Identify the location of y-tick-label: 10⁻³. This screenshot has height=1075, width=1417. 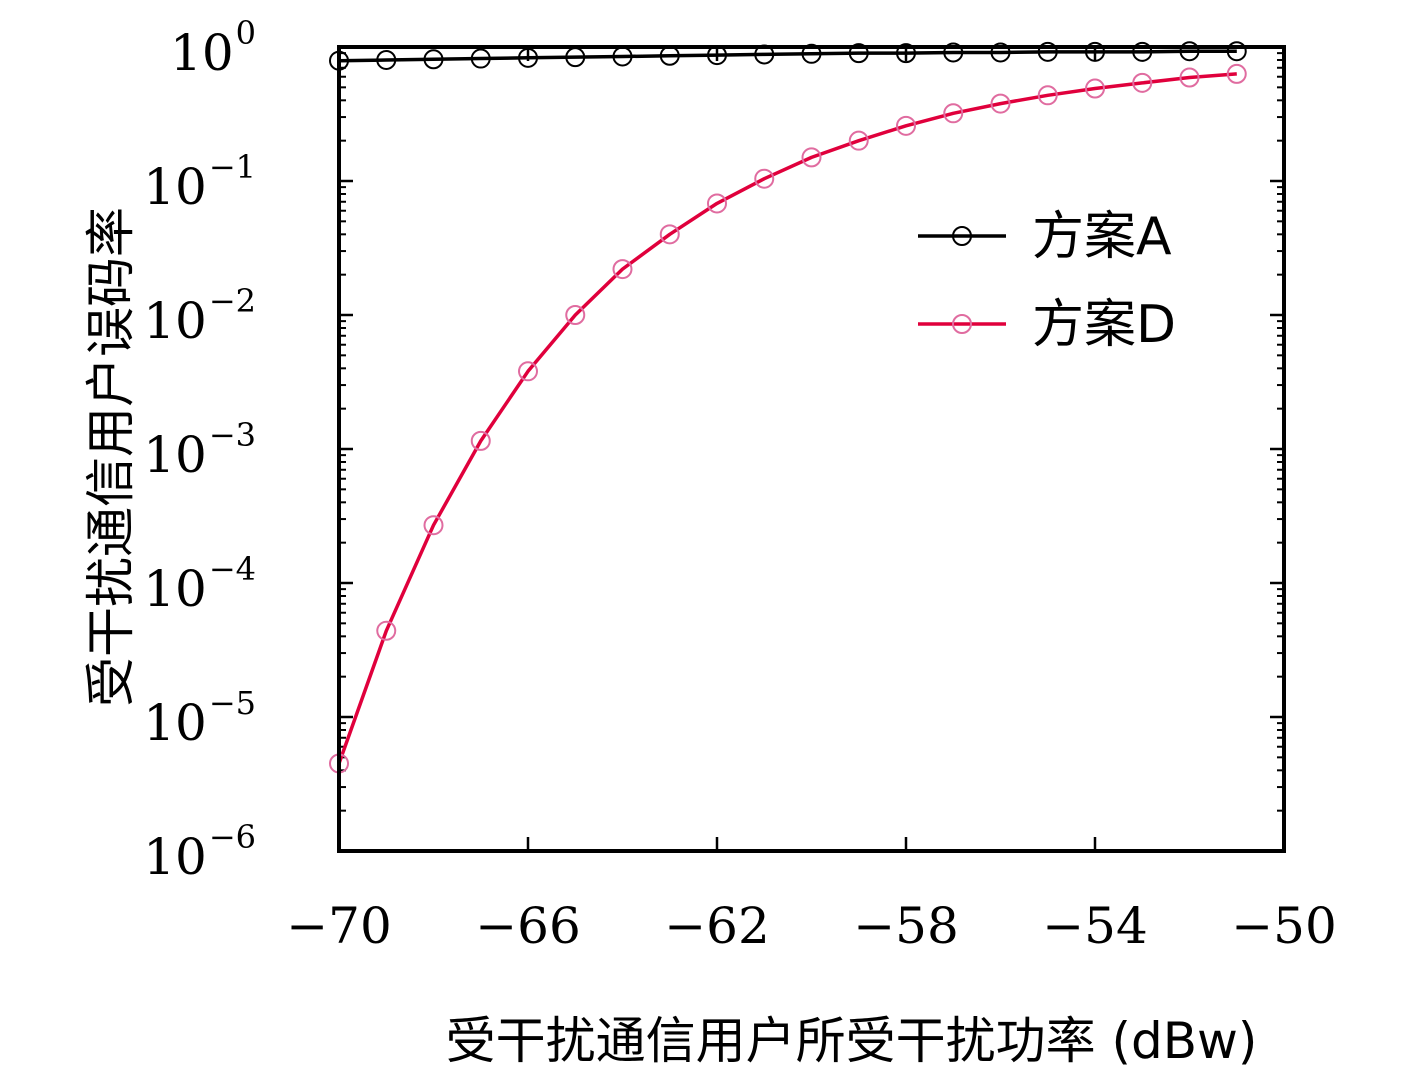
(199, 450).